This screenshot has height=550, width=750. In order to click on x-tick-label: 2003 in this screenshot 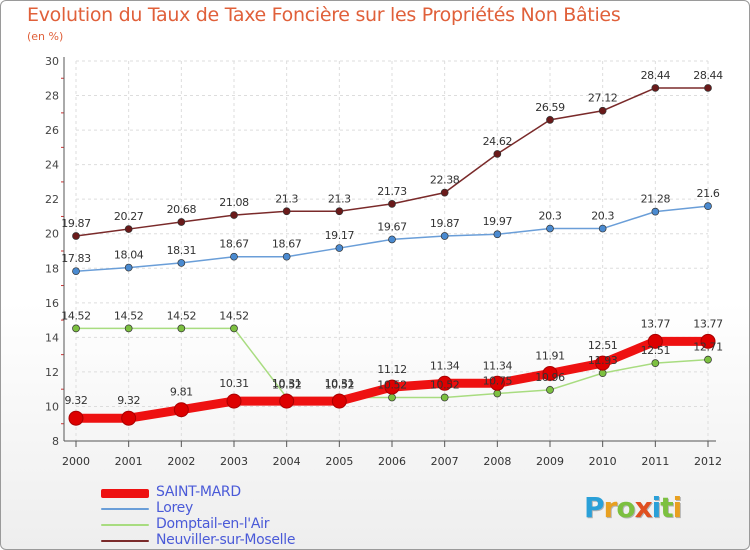, I will do `click(234, 461)`.